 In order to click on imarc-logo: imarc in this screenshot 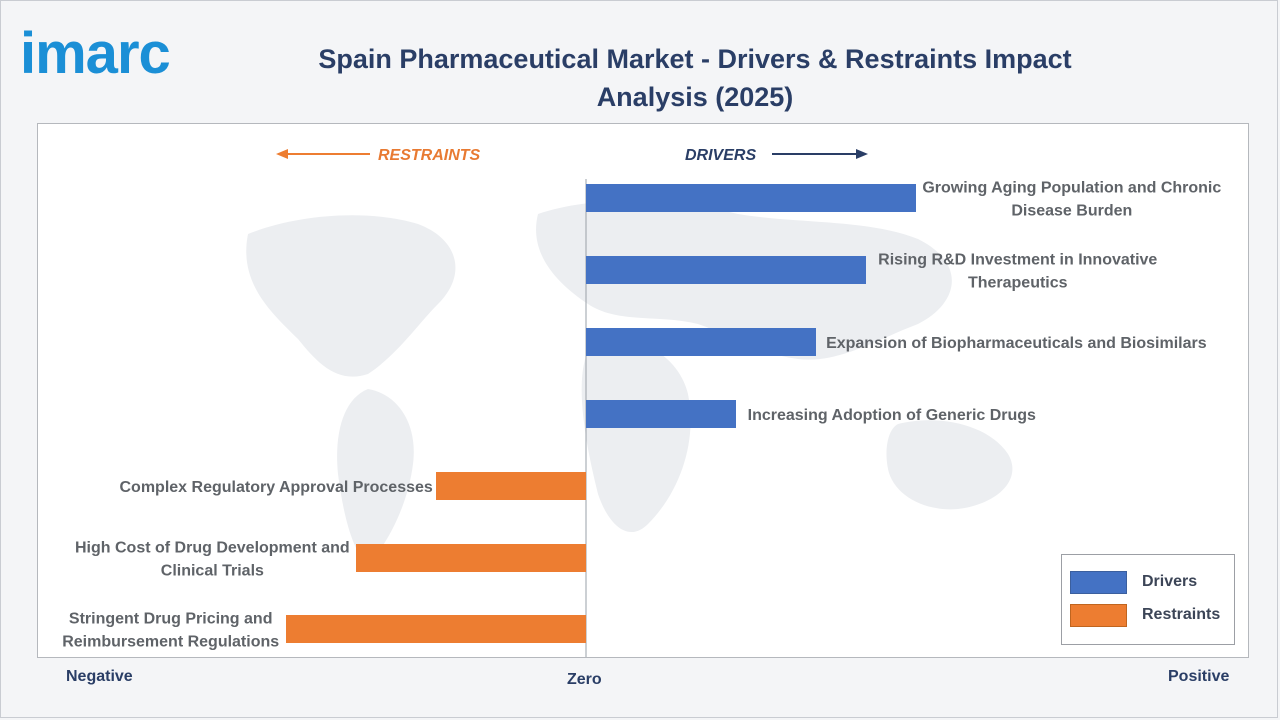, I will do `click(95, 53)`.